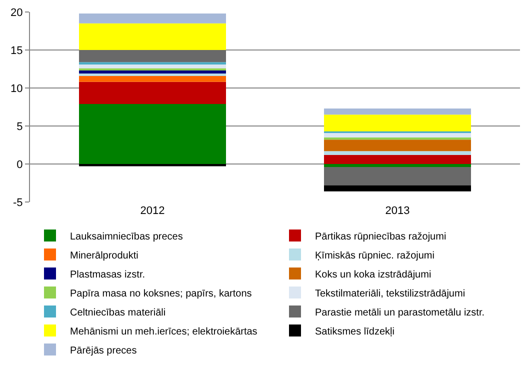 The width and height of the screenshot is (525, 382). Describe the element at coordinates (161, 294) in the screenshot. I see `legend-label: Papīra masa no koksnes; papīrs, kartons` at that location.